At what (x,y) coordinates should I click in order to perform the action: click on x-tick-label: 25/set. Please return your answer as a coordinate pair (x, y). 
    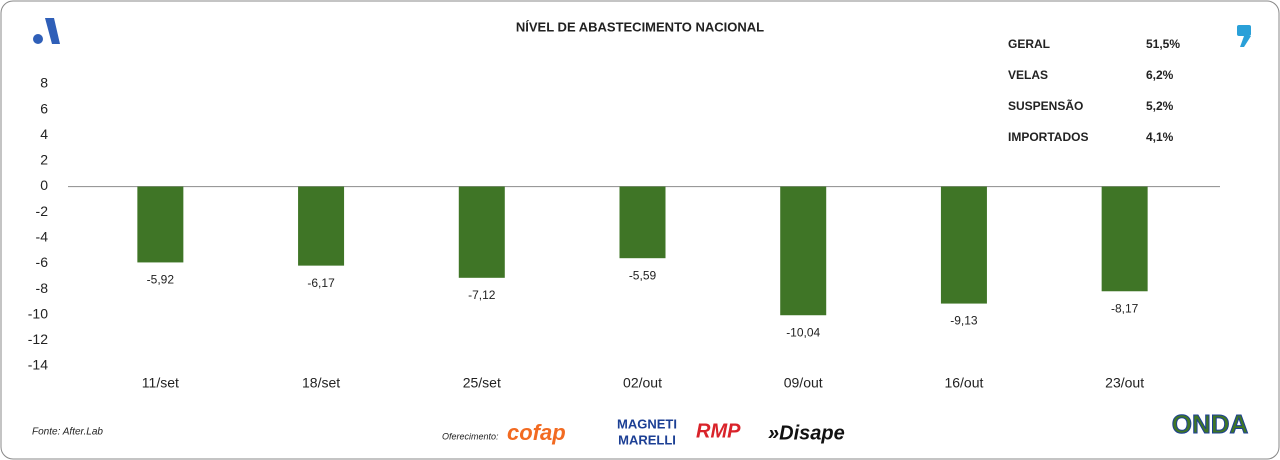
    Looking at the image, I should click on (482, 383).